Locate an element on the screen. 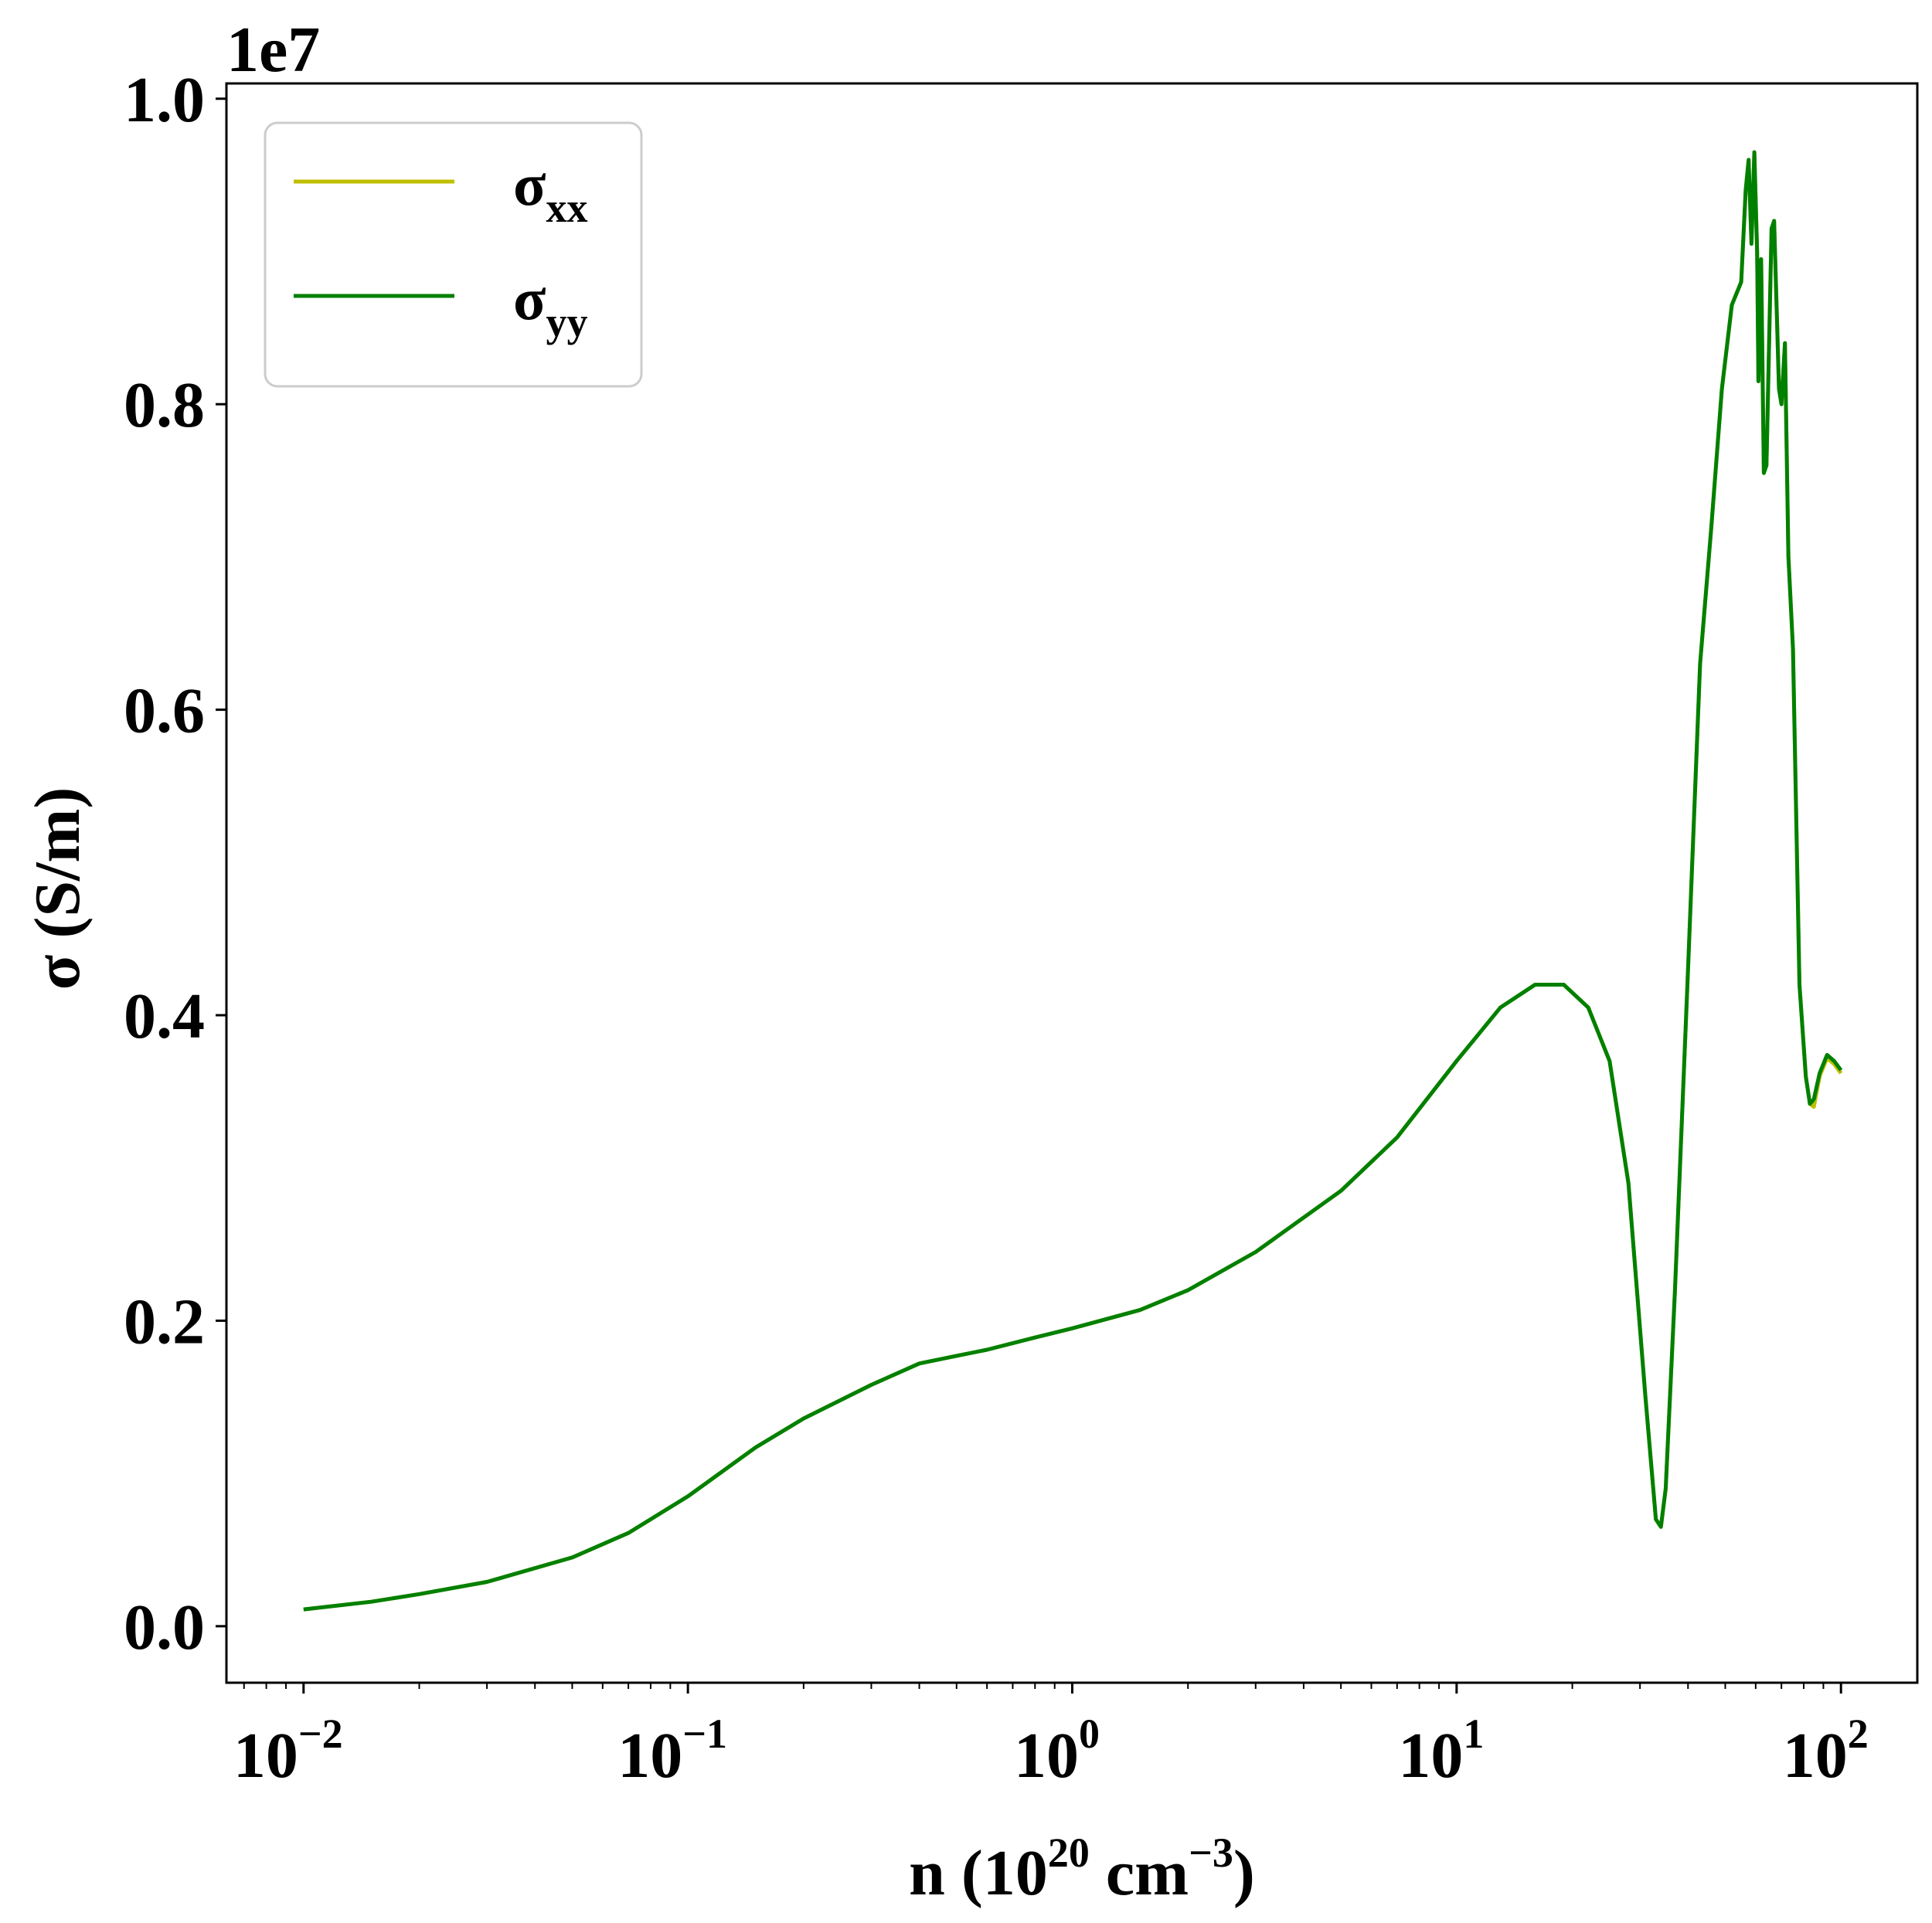 The width and height of the screenshot is (1932, 1923). x-axis-label-exp2: −3 is located at coordinates (1211, 1853).